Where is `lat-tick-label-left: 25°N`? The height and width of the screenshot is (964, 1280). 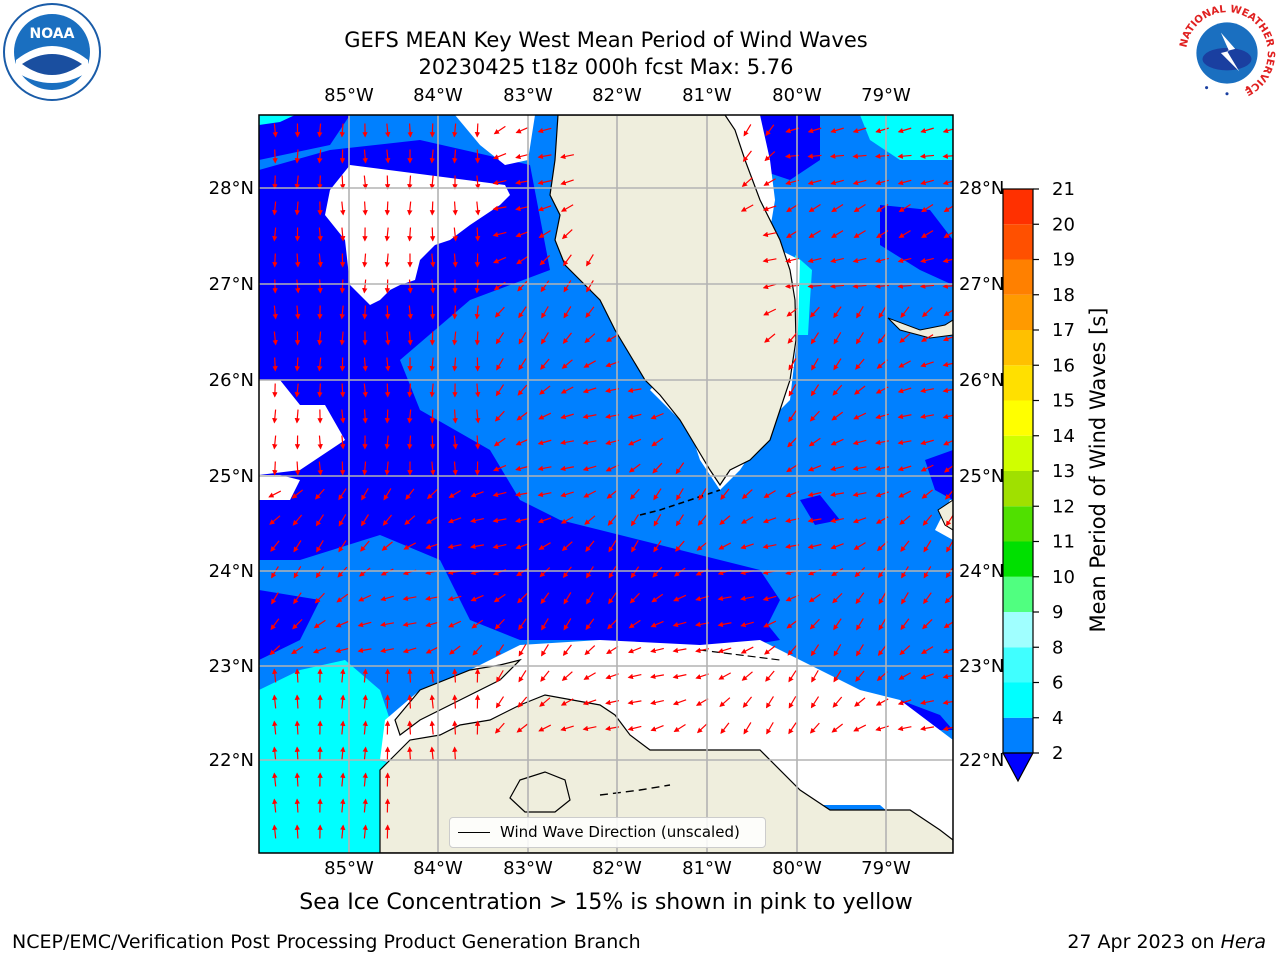 lat-tick-label-left: 25°N is located at coordinates (231, 476).